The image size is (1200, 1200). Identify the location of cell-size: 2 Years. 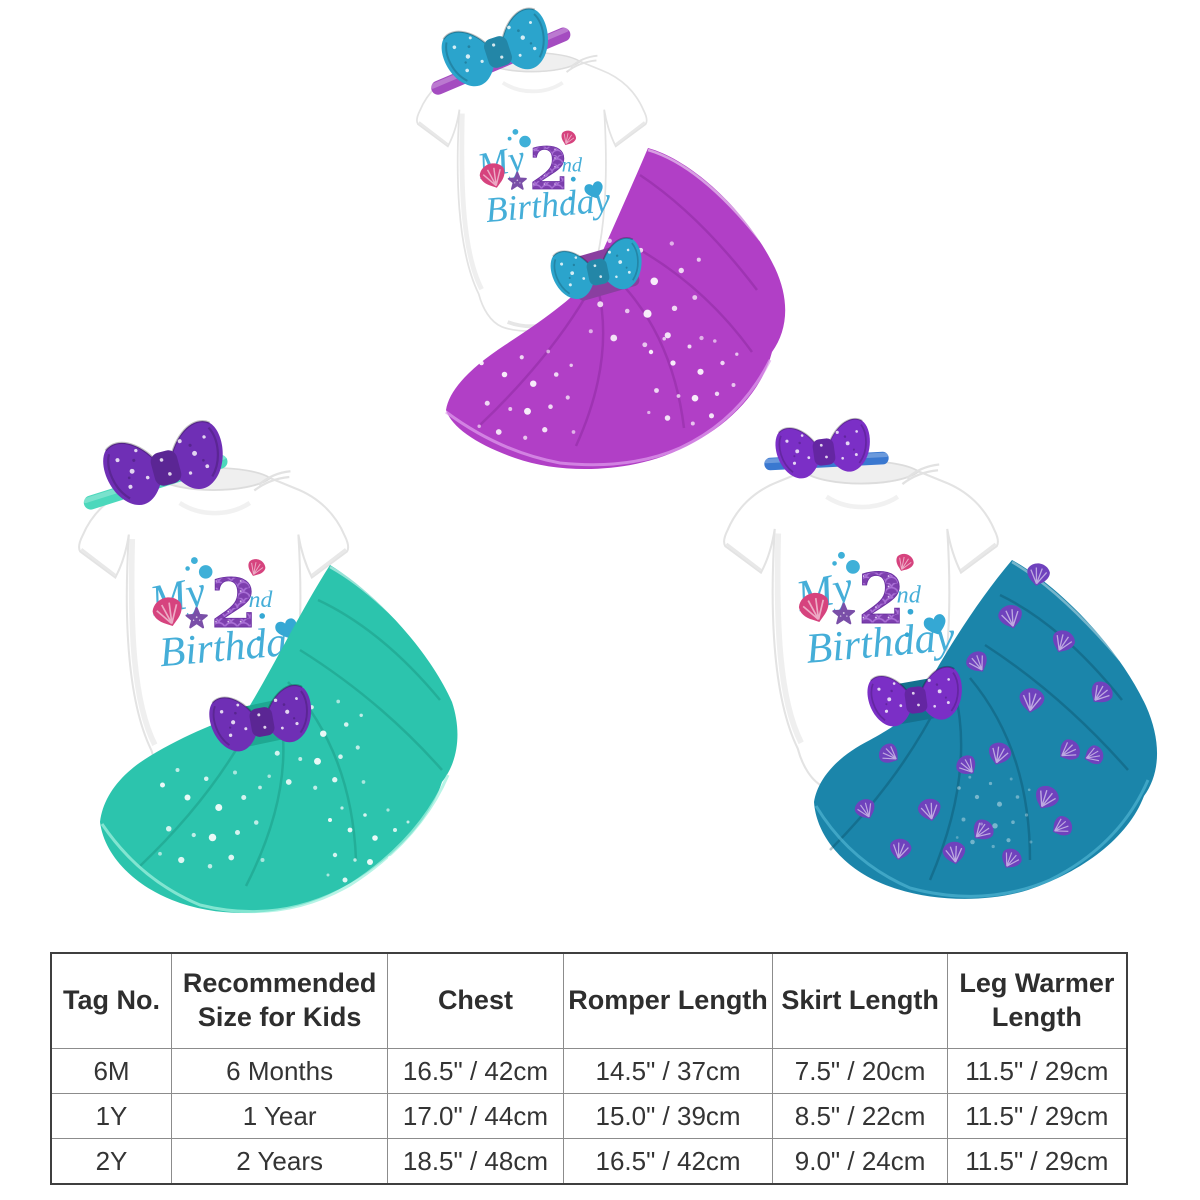
(279, 1161).